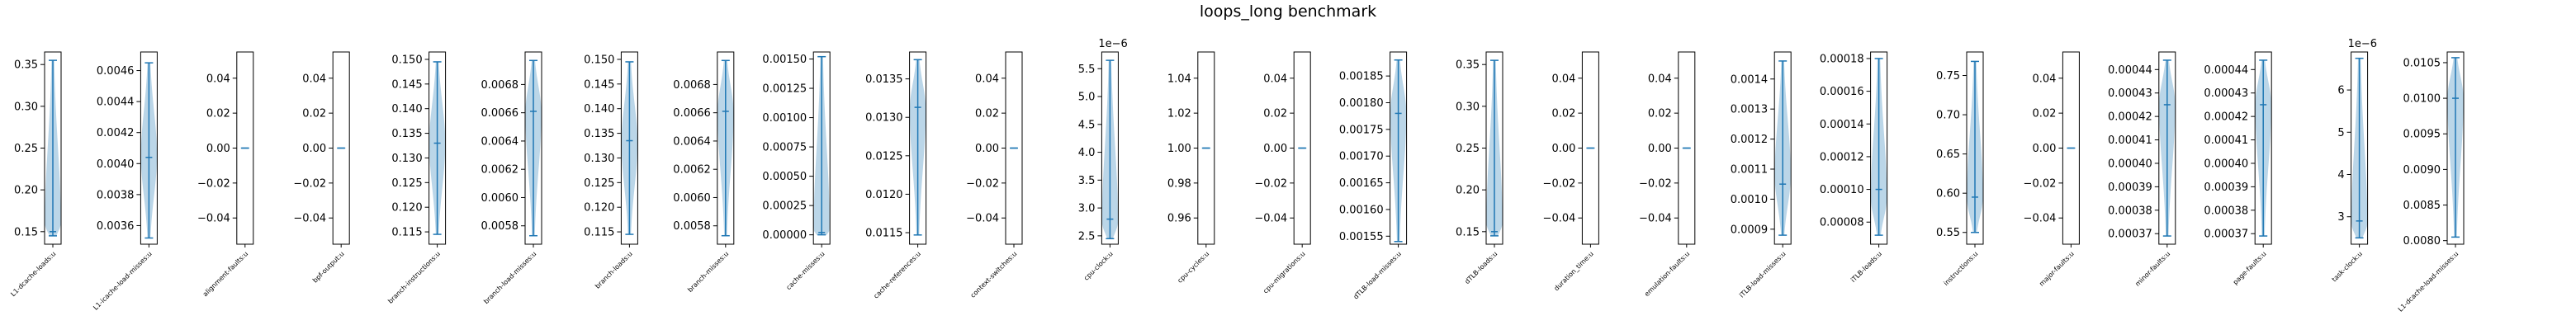  I want to click on x-category-label: L1-dcache-load-misses:u, so click(2428, 282).